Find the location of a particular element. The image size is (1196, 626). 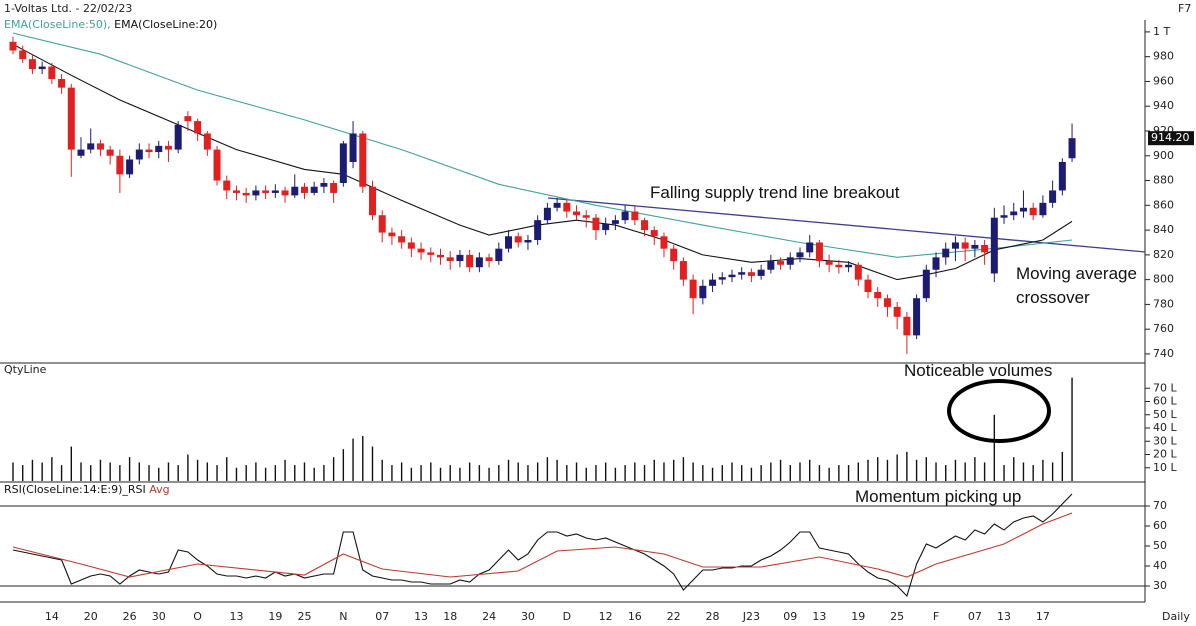

legend-entry: EMA(CloseLine:50), is located at coordinates (57, 24).